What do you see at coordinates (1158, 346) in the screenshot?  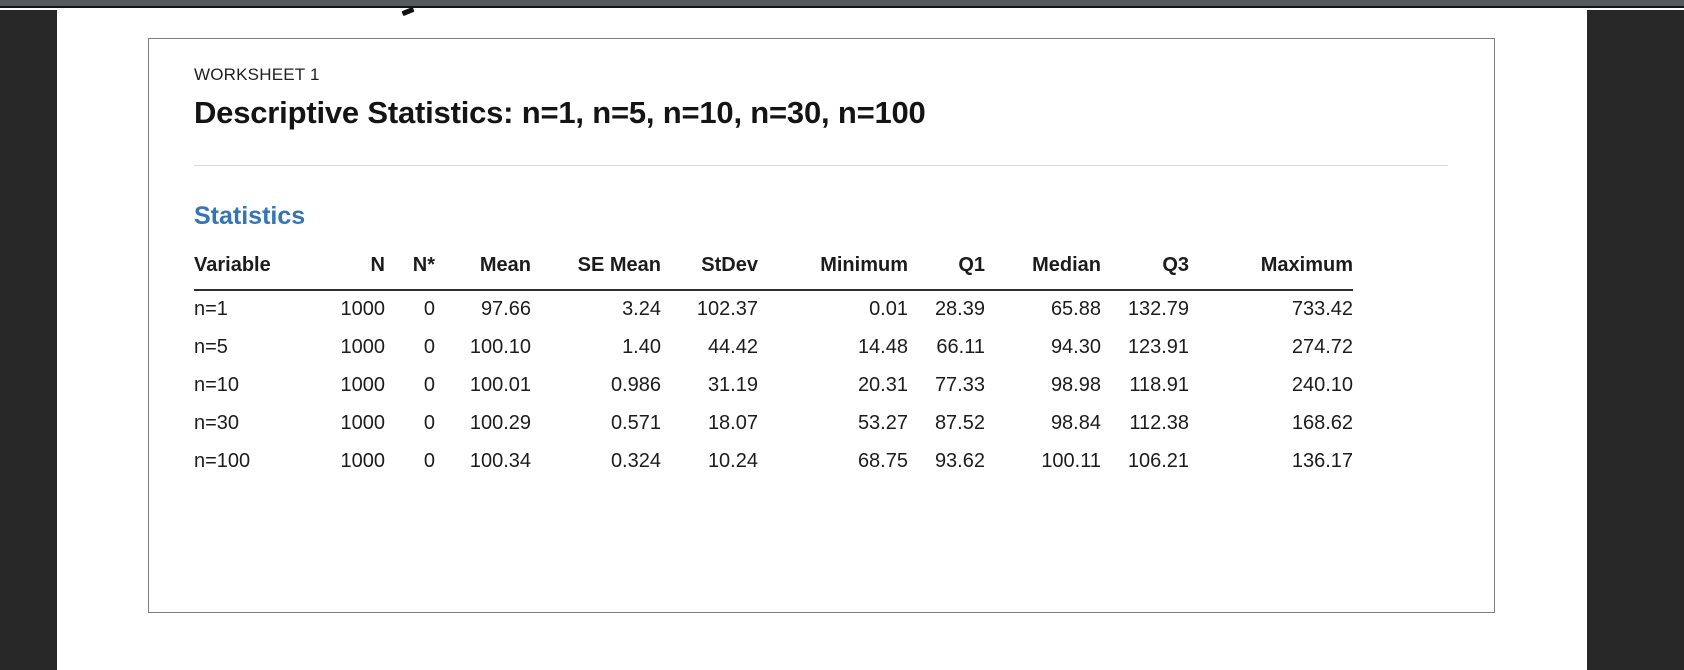 I see `stat-value-cell: 123.91` at bounding box center [1158, 346].